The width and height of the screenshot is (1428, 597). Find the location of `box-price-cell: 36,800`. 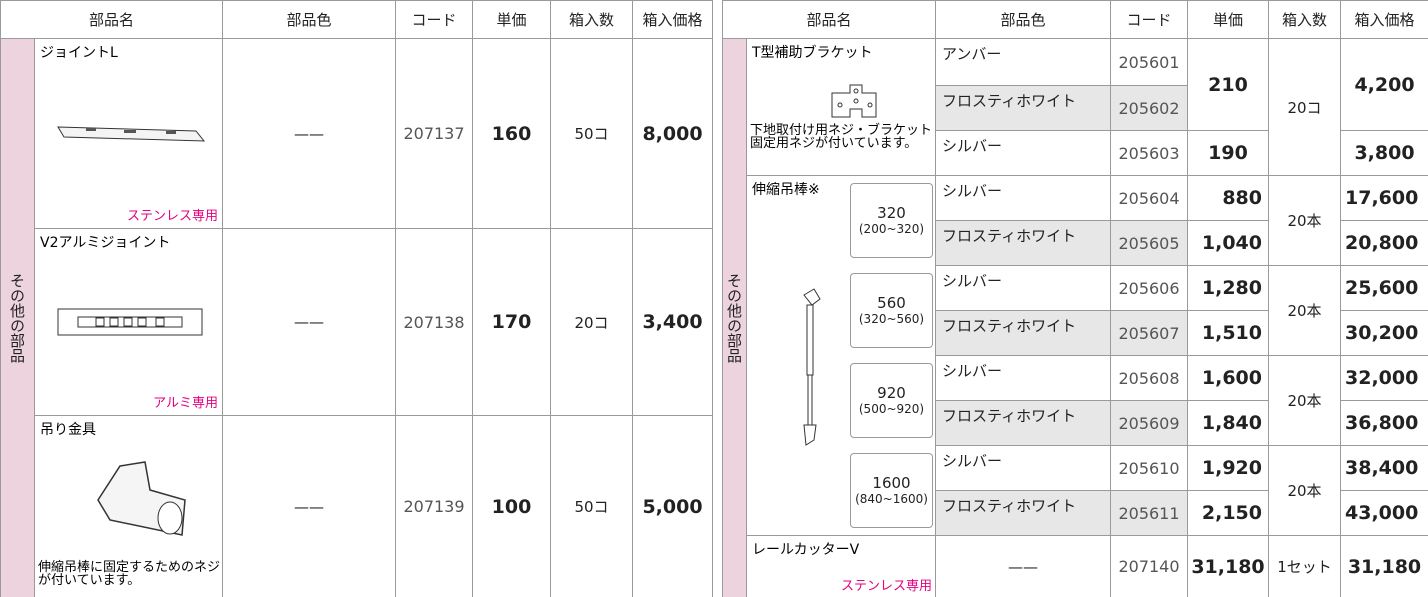

box-price-cell: 36,800 is located at coordinates (1384, 423).